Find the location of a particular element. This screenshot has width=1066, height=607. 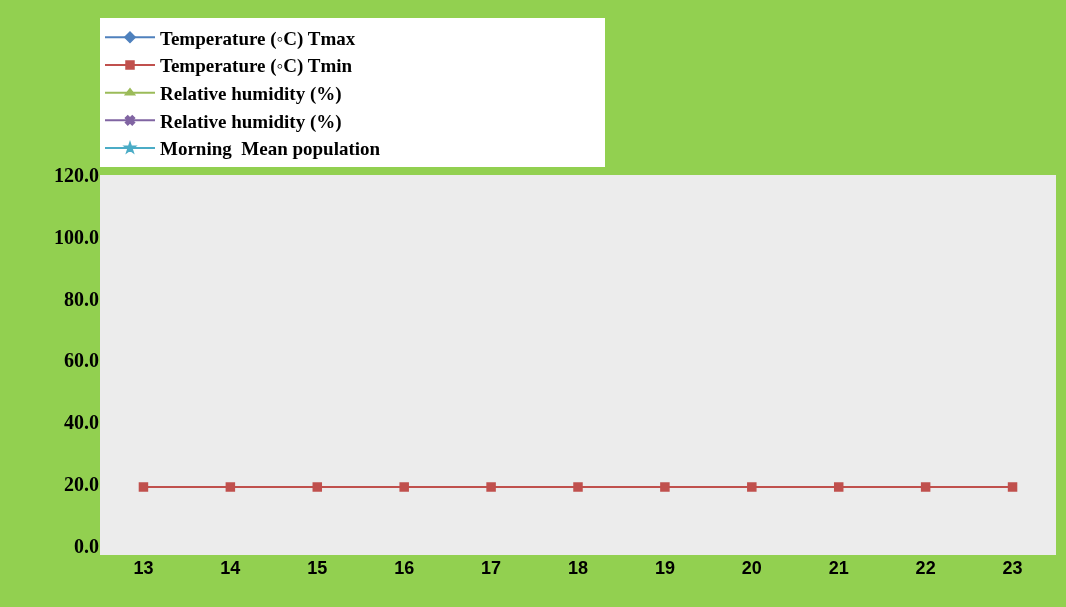

y-tick-label: 120.0 is located at coordinates (76, 175).